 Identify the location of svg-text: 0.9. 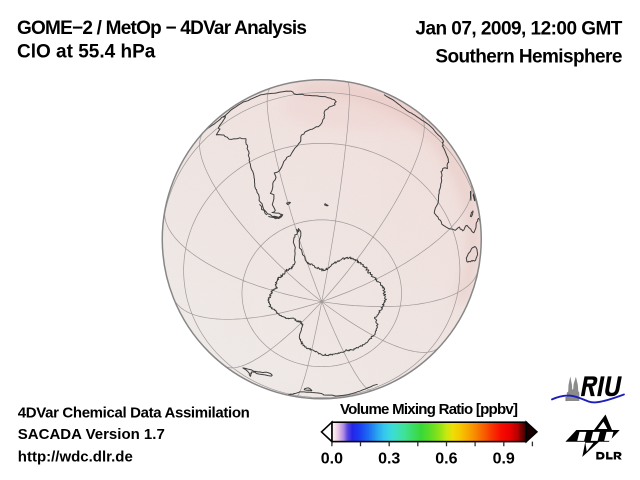
(504, 459).